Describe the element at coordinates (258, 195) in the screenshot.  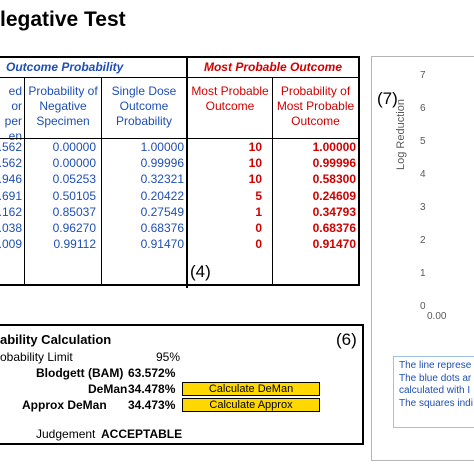
I see `table-cell-c3: 5` at that location.